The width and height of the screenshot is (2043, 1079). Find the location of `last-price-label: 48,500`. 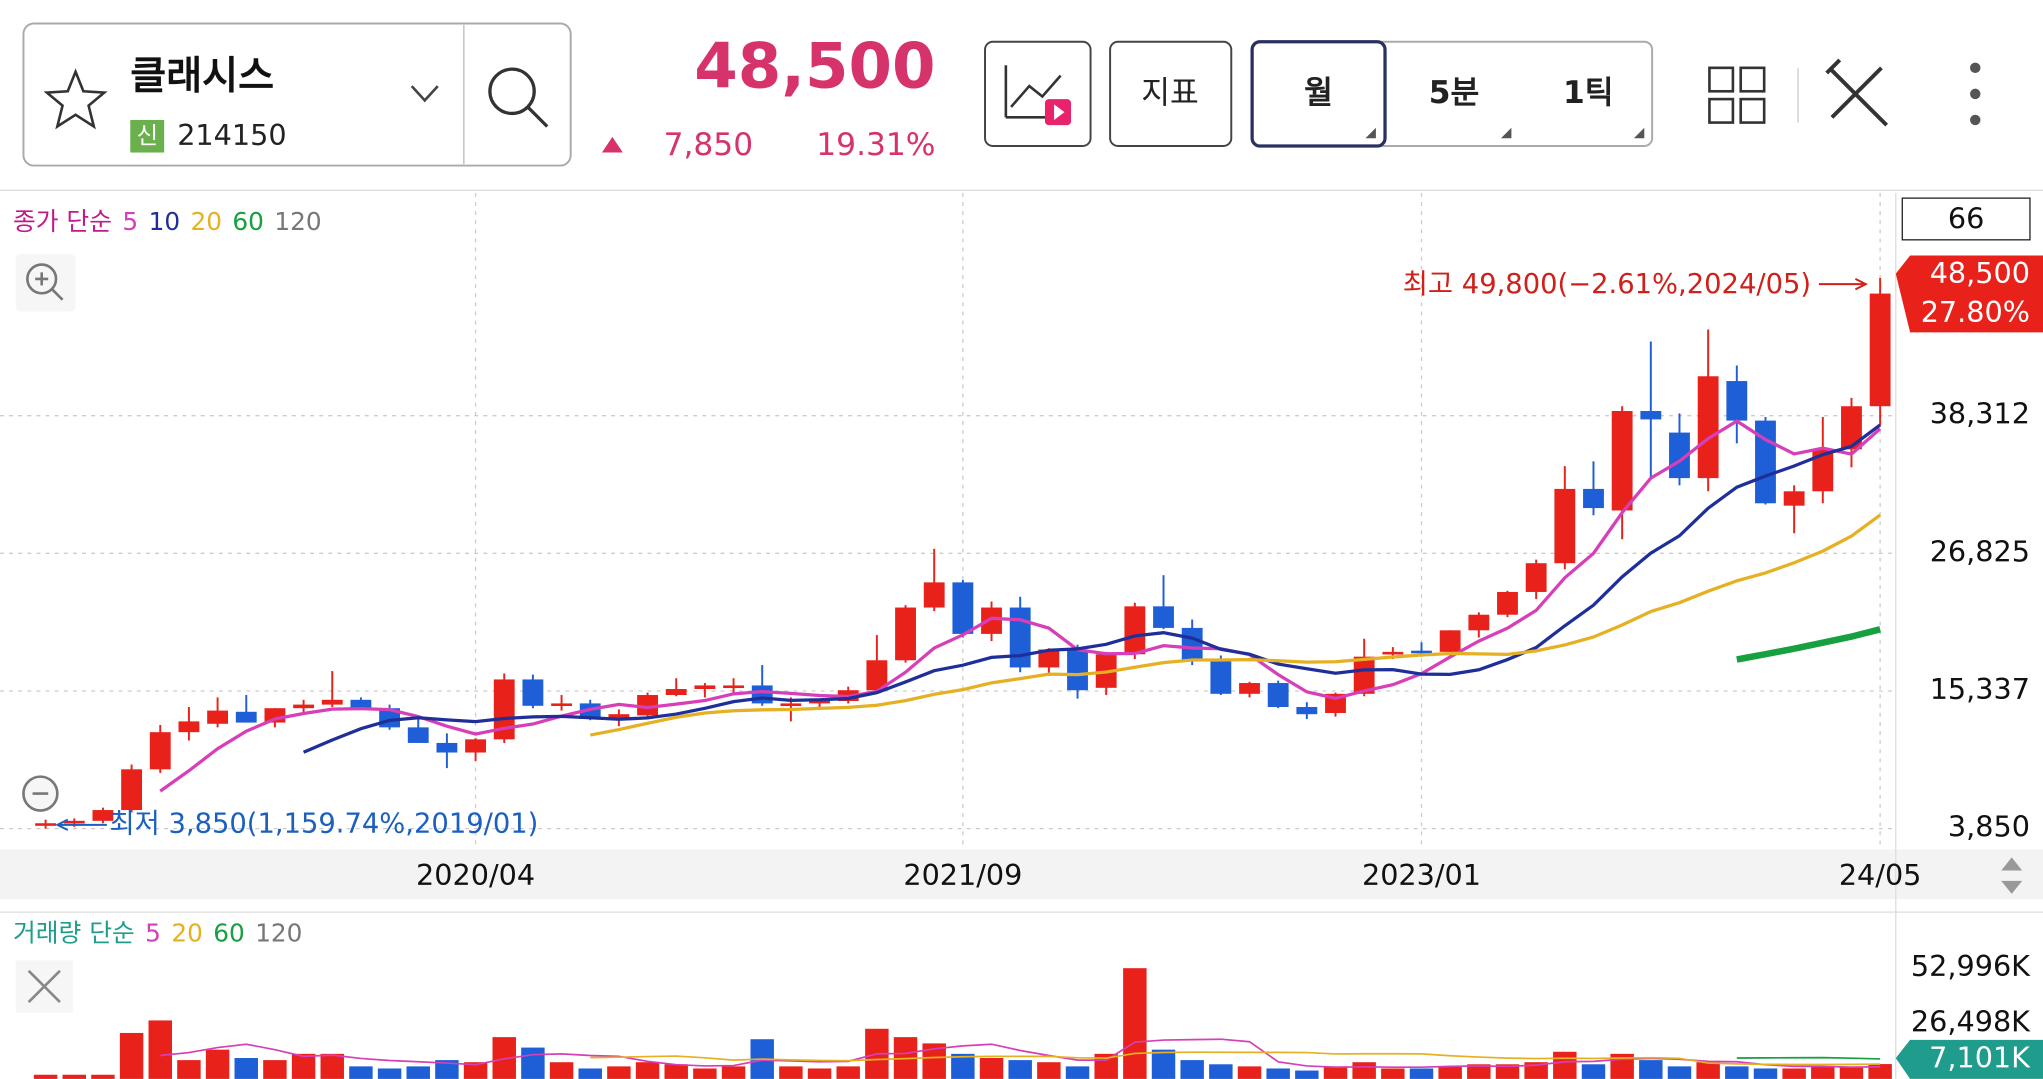

last-price-label: 48,500 is located at coordinates (1980, 273).